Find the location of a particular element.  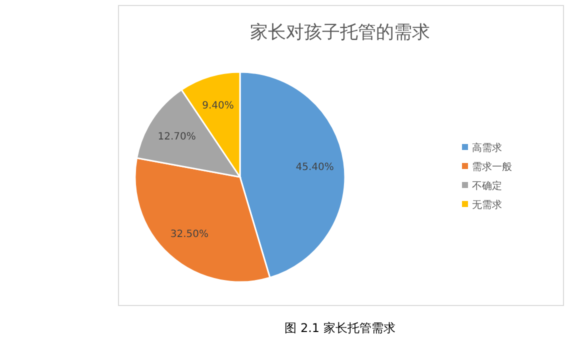

data-label: 45.40% is located at coordinates (315, 168).